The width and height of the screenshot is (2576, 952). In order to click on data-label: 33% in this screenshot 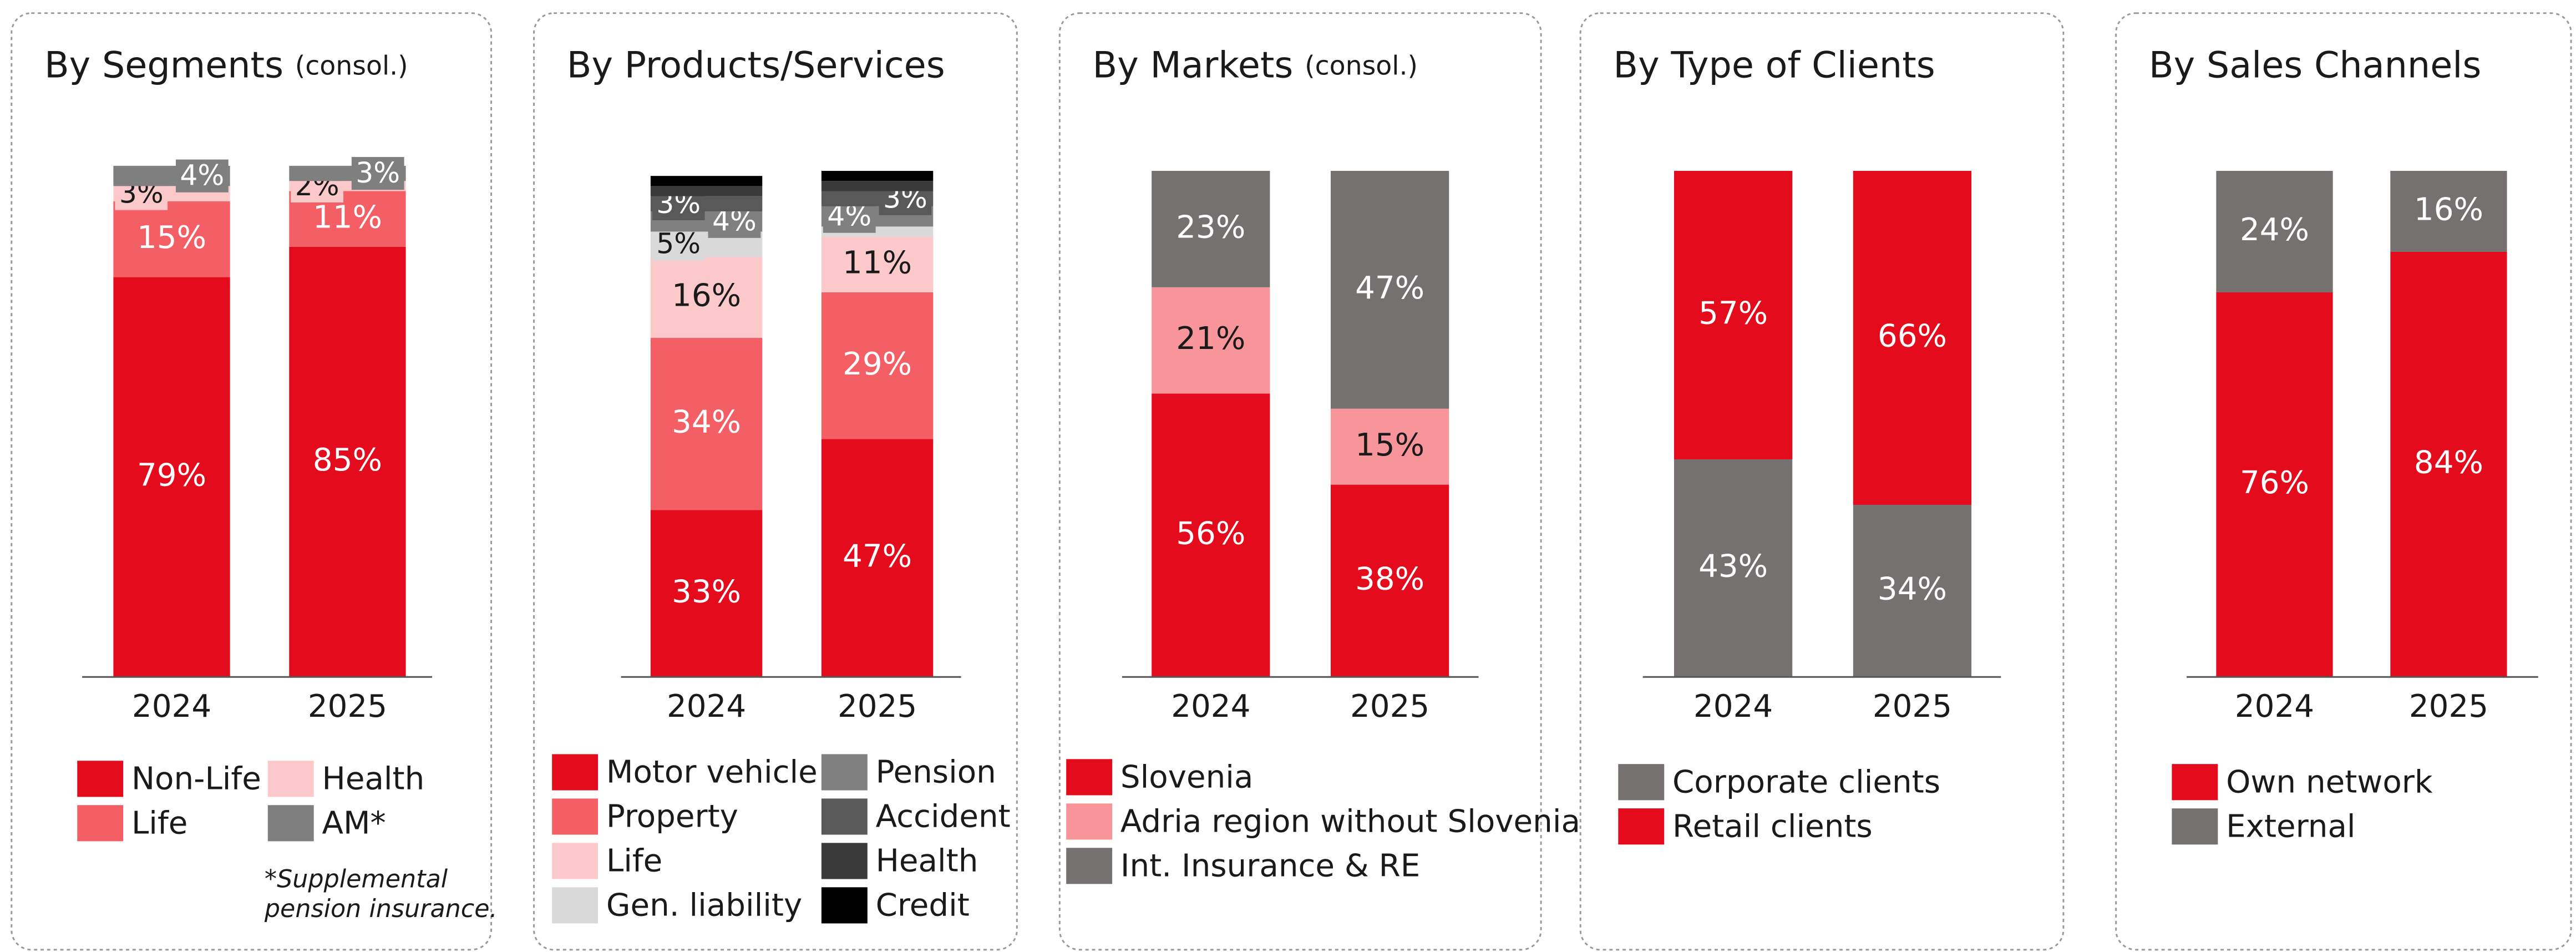, I will do `click(706, 592)`.